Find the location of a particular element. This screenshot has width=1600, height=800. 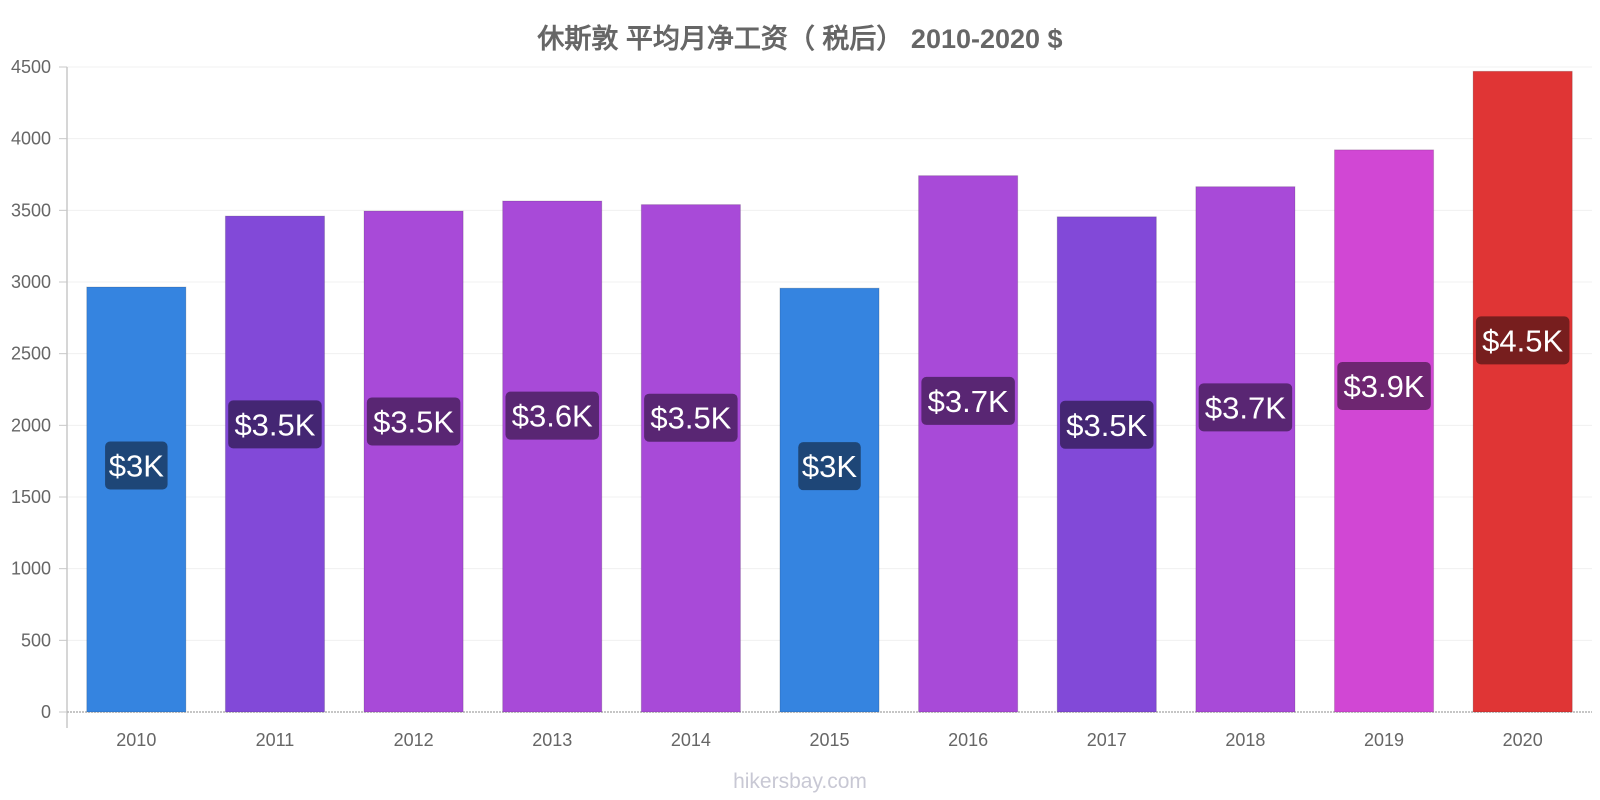

x-tick-label: 2019 is located at coordinates (1384, 740).